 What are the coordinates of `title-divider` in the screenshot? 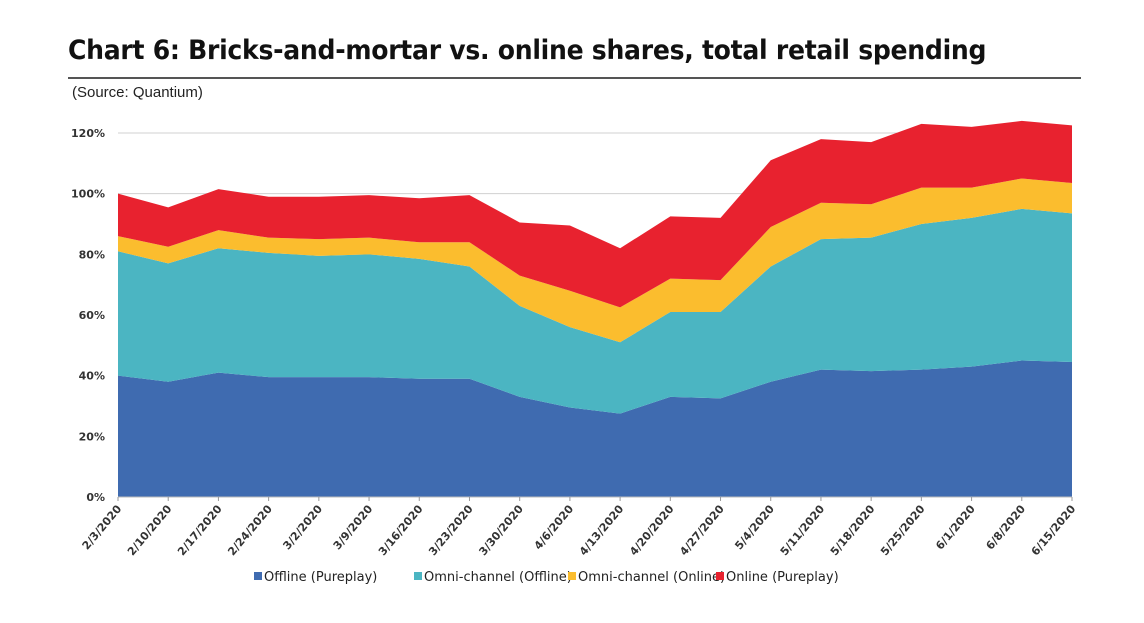 It's located at (574, 78).